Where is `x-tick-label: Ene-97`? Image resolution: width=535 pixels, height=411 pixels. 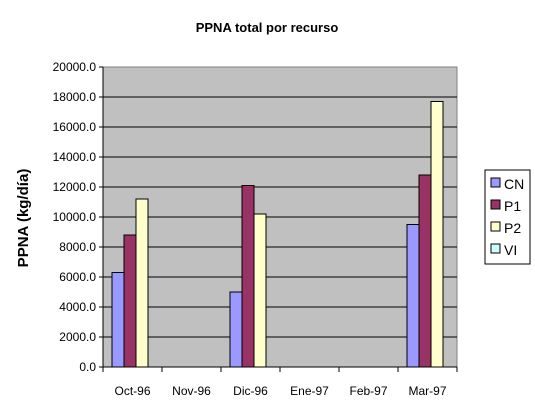
x-tick-label: Ene-97 is located at coordinates (309, 391).